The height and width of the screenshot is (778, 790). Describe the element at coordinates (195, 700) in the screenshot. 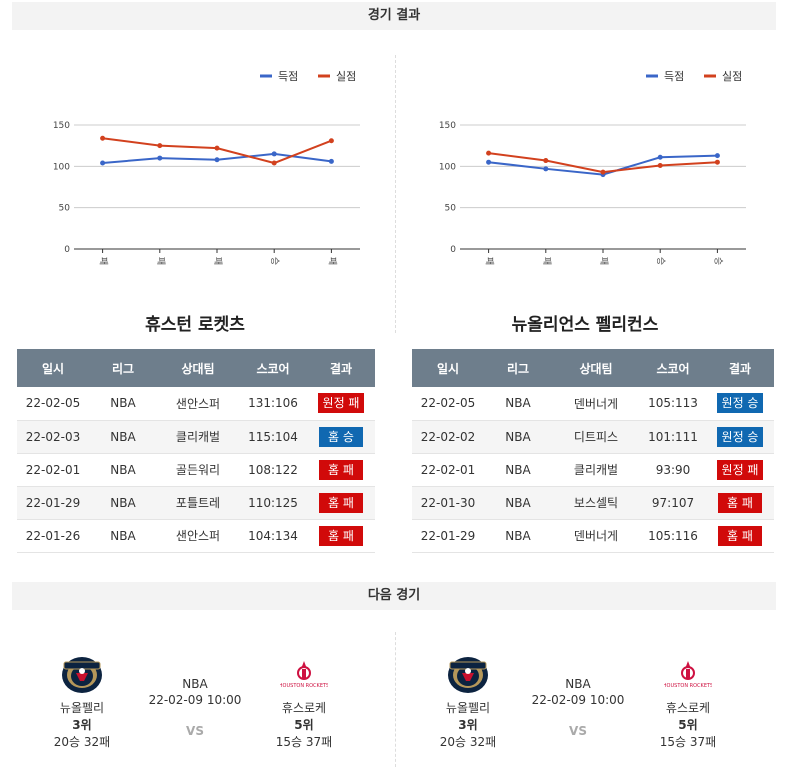

I see `game-datetime: 22-02-09 10:00` at that location.